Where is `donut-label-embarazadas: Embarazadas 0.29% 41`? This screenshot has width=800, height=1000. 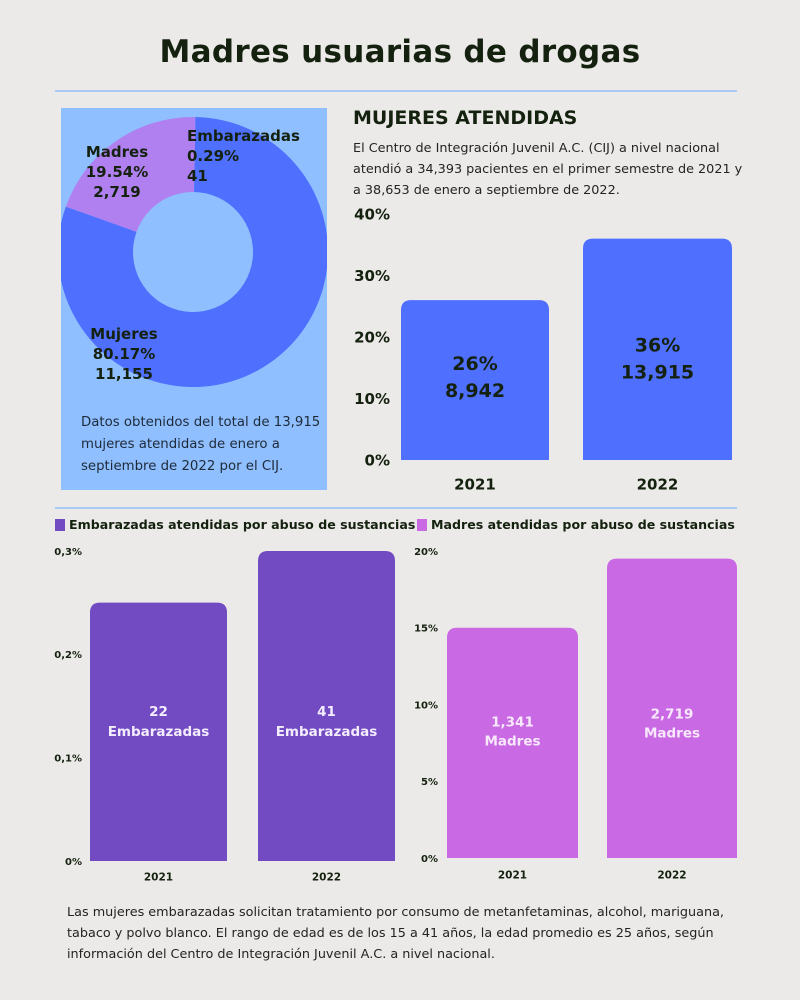 donut-label-embarazadas: Embarazadas 0.29% 41 is located at coordinates (243, 156).